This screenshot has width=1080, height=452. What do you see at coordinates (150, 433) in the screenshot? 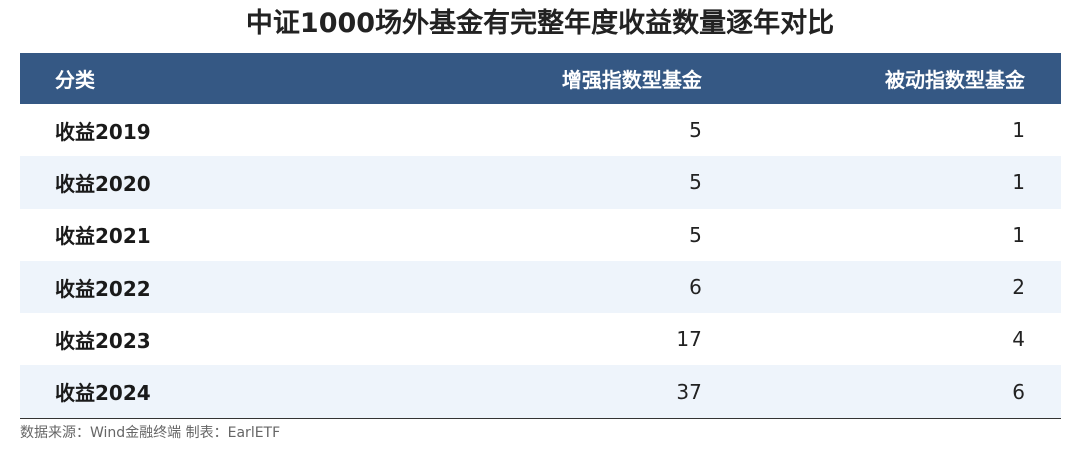
I see `source-note: 数据来源：Wind金融终端 制表：EarlETF` at bounding box center [150, 433].